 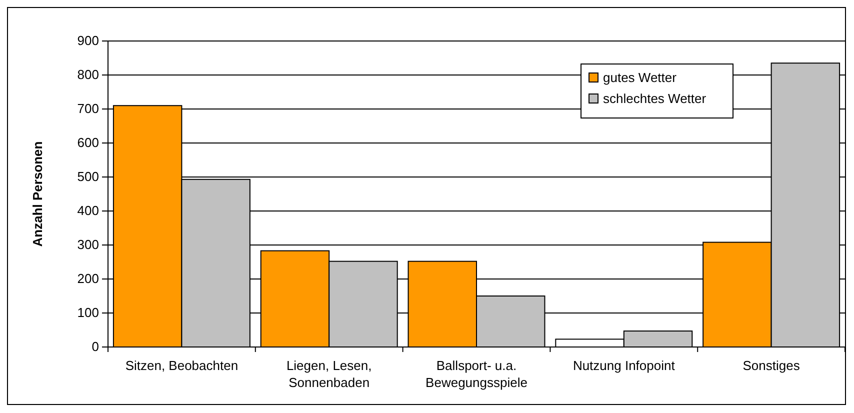 I want to click on y-axis-title: Anzahl Personen, so click(x=37, y=194).